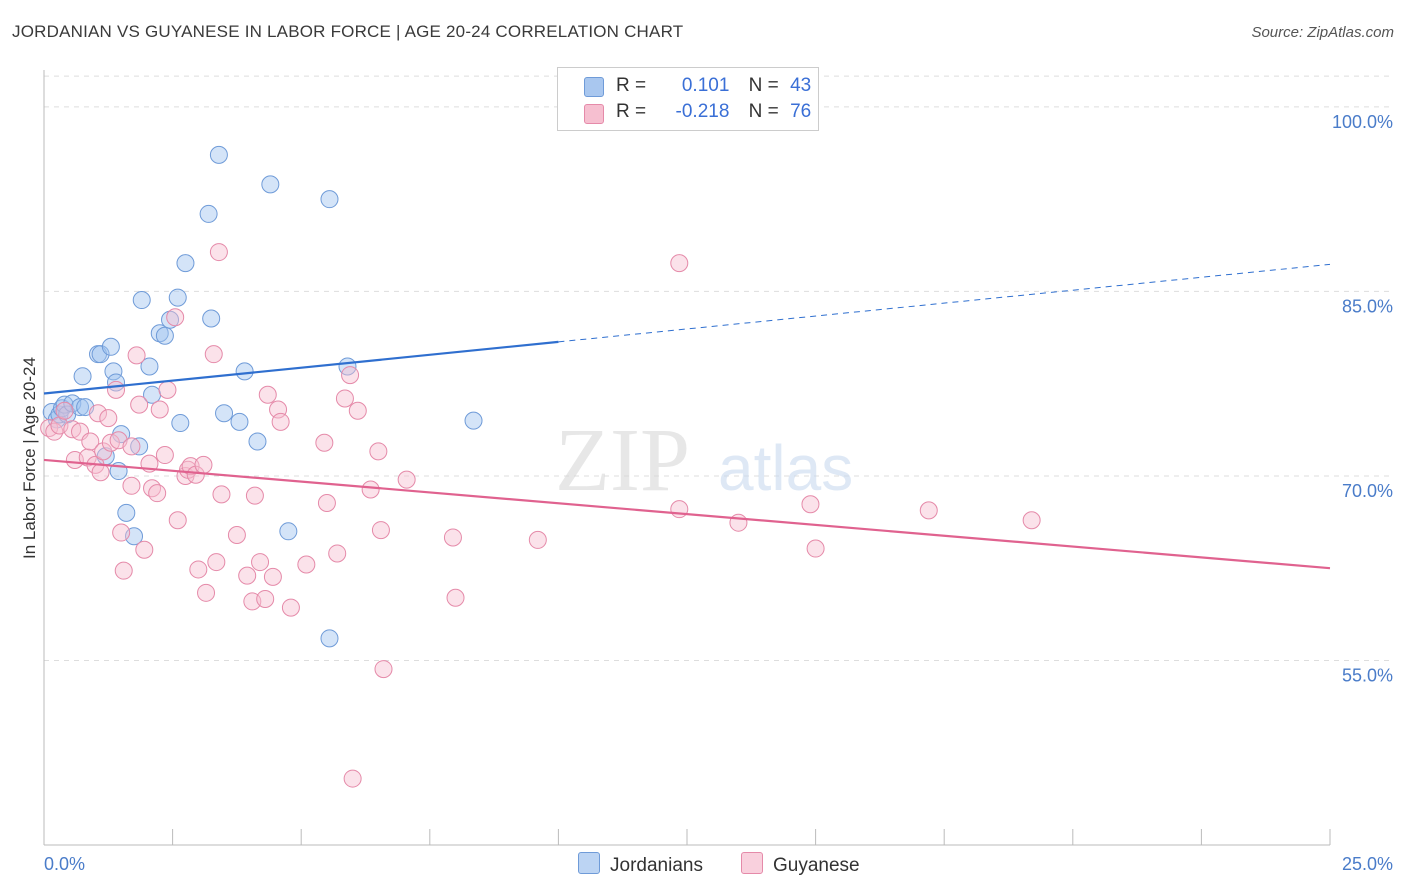  What do you see at coordinates (1362, 122) in the screenshot?
I see `y-tick-label: 100.0%` at bounding box center [1362, 122].